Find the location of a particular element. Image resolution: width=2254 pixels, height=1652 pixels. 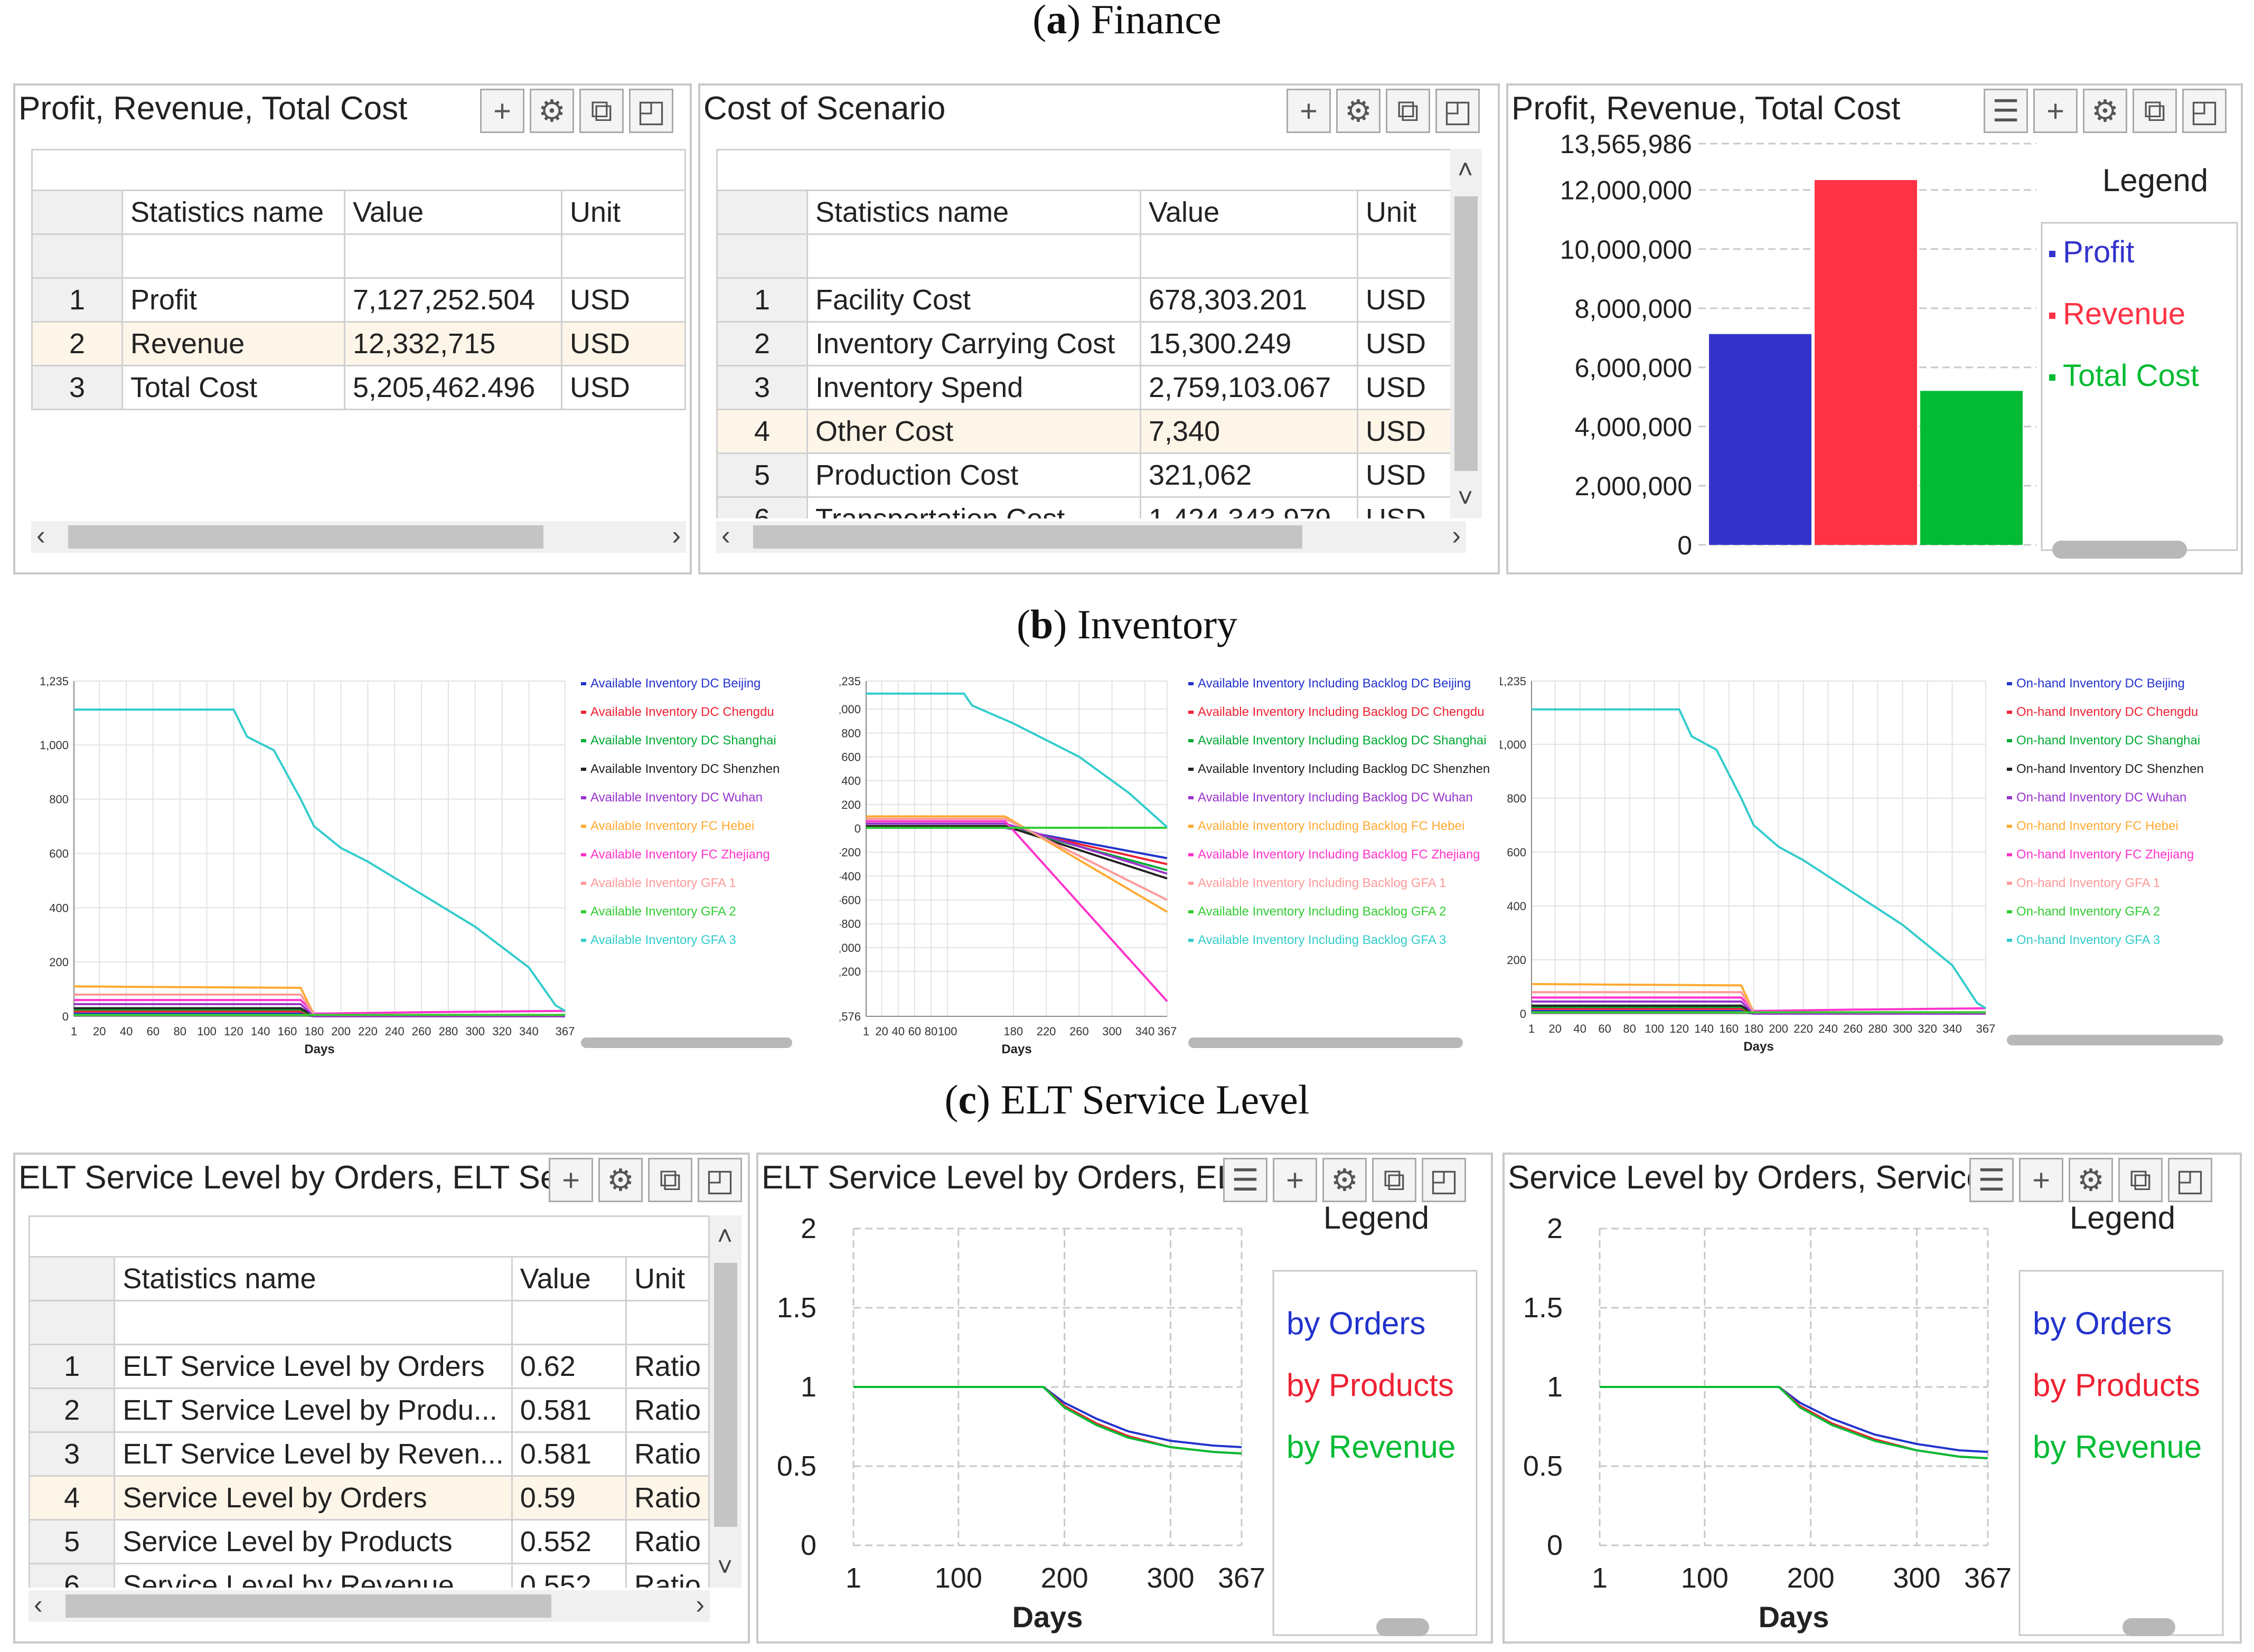

y-tick-label: 0.5 is located at coordinates (796, 1466).